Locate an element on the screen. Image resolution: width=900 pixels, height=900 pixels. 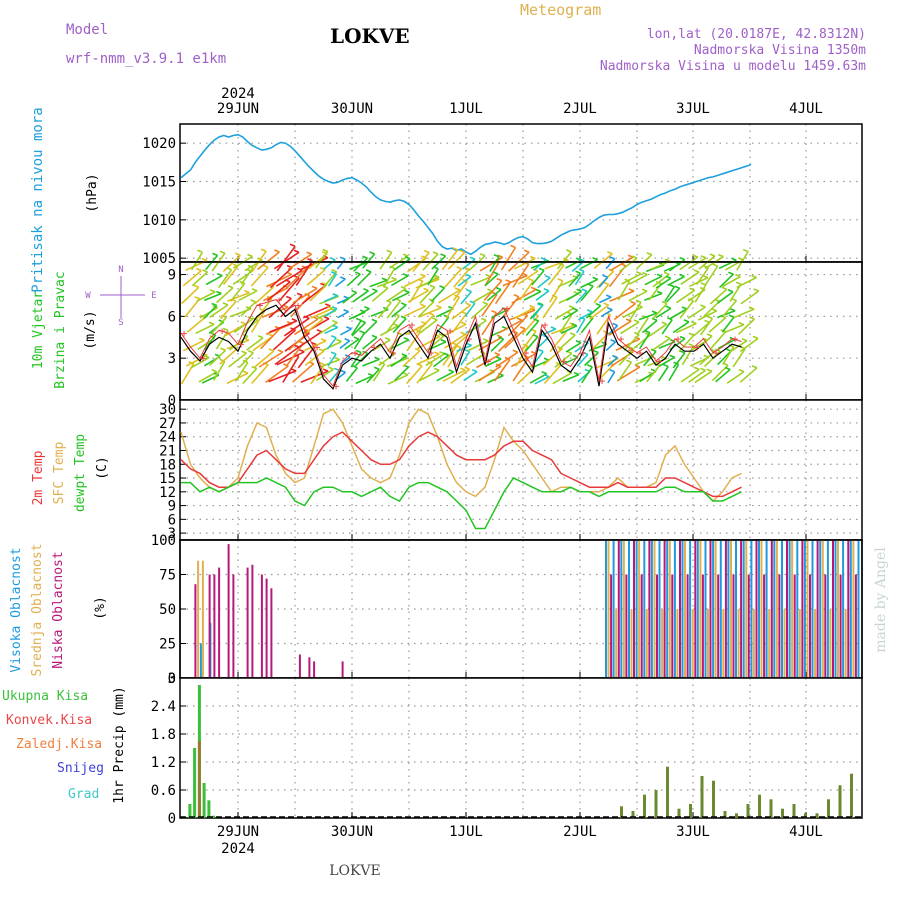
gust-marker: + is located at coordinates (583, 353).